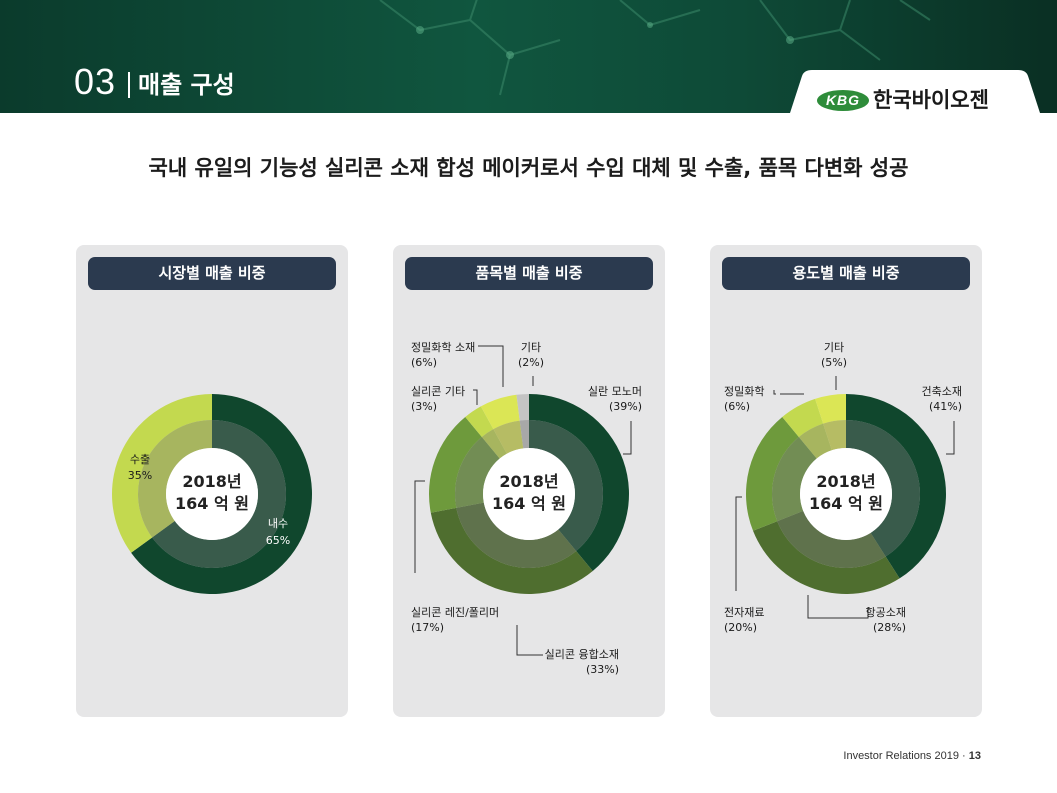  Describe the element at coordinates (531, 362) in the screenshot. I see `slice-percent: (2%)` at that location.